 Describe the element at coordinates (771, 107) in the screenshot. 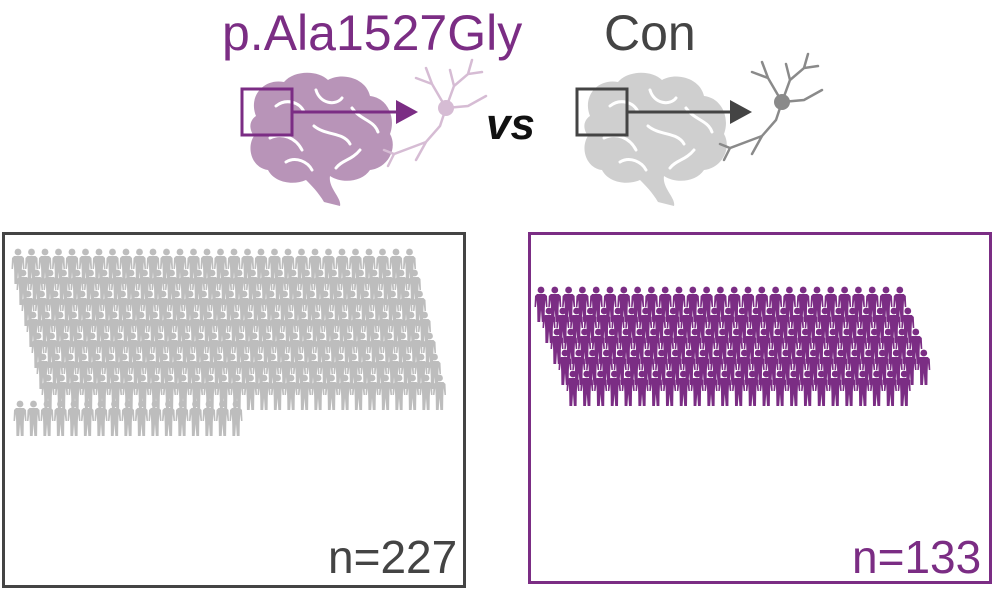

I see `control-neuron-icon` at that location.